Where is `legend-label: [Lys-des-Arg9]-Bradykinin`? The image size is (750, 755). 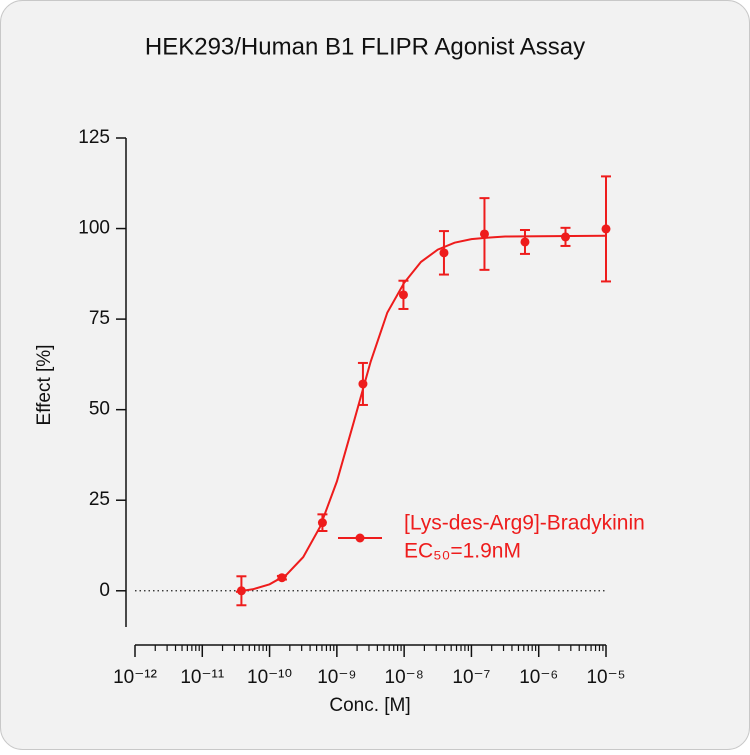 legend-label: [Lys-des-Arg9]-Bradykinin is located at coordinates (524, 523).